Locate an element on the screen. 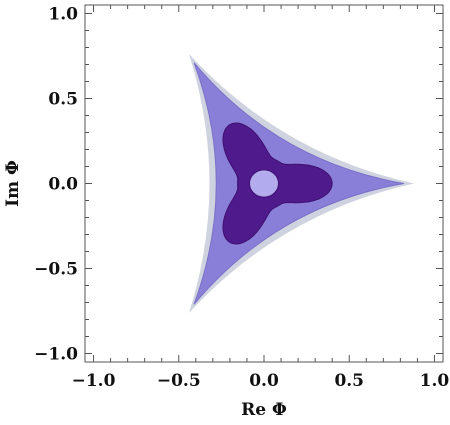 The height and width of the screenshot is (425, 450). y-tick-label: 0.5 is located at coordinates (63, 100).